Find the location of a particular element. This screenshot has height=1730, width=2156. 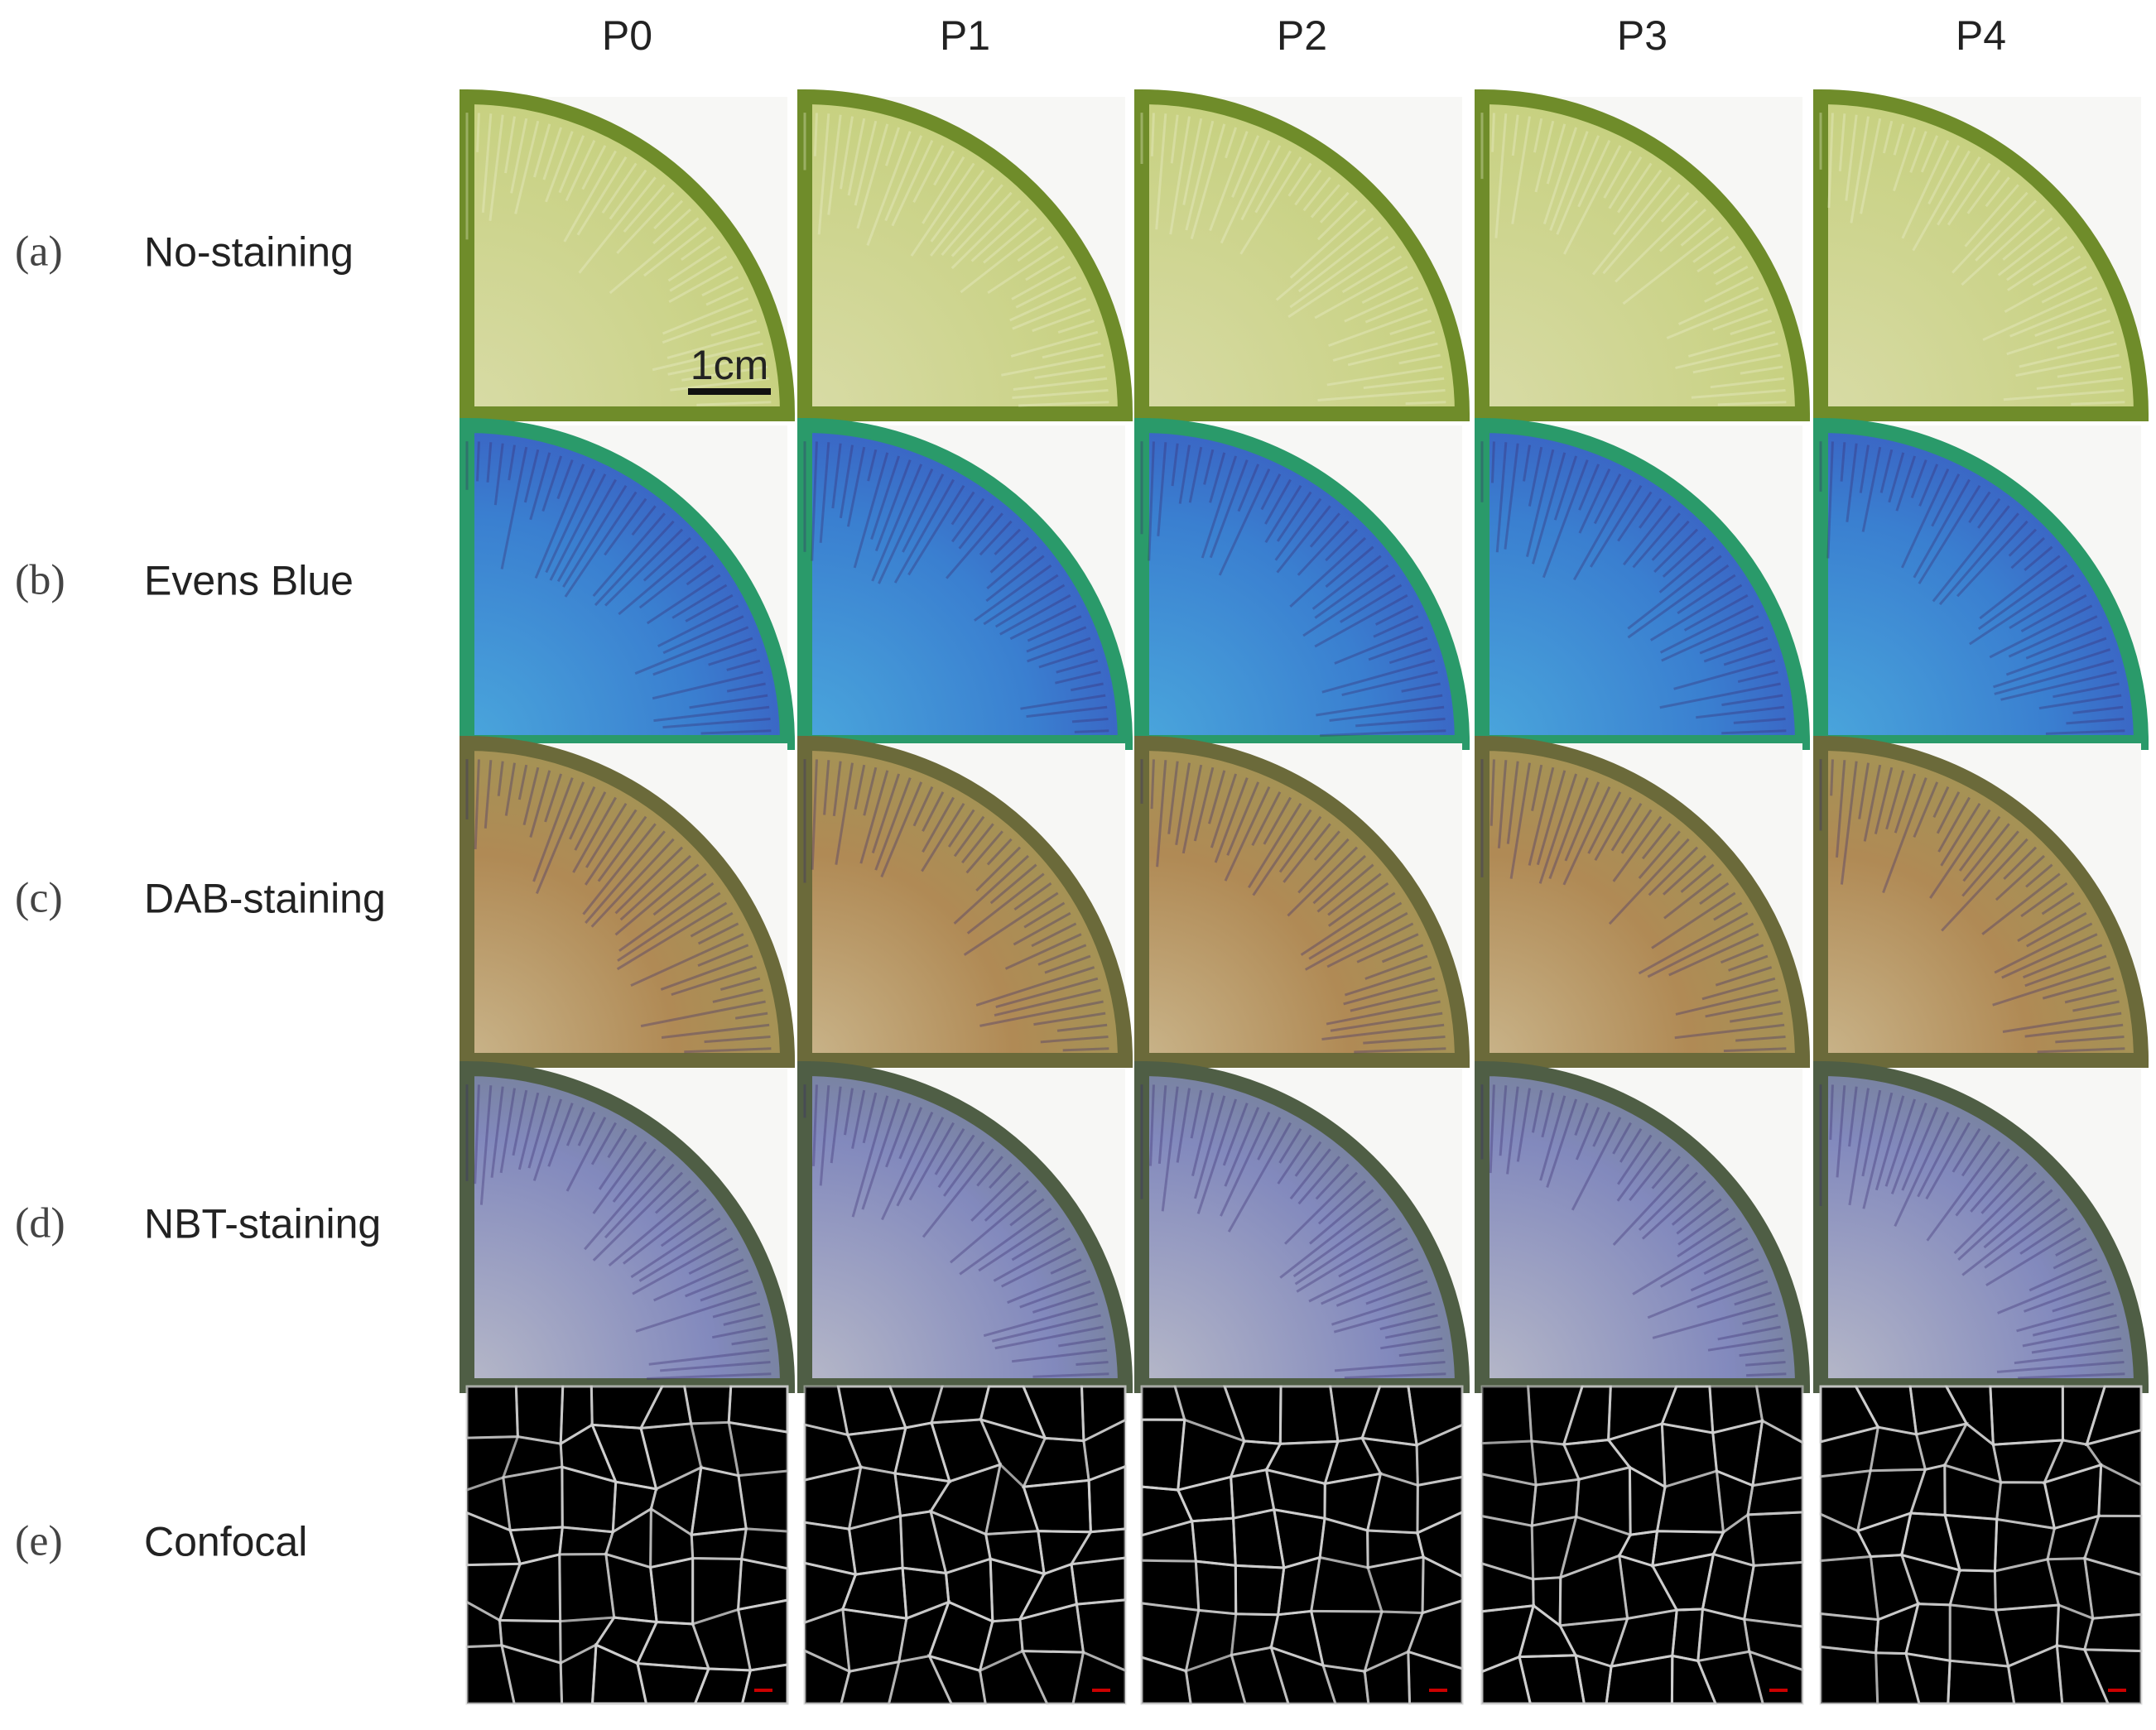

image-panel is located at coordinates (628, 583).